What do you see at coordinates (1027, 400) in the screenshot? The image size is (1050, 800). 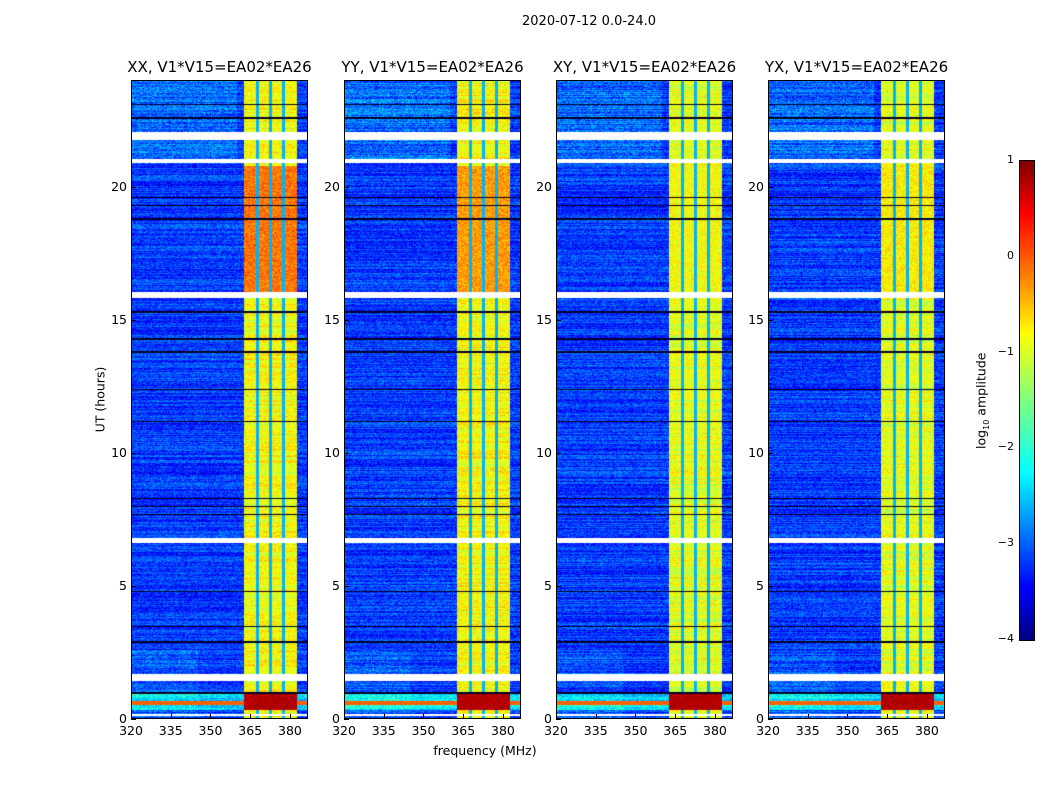 I see `colorbar` at bounding box center [1027, 400].